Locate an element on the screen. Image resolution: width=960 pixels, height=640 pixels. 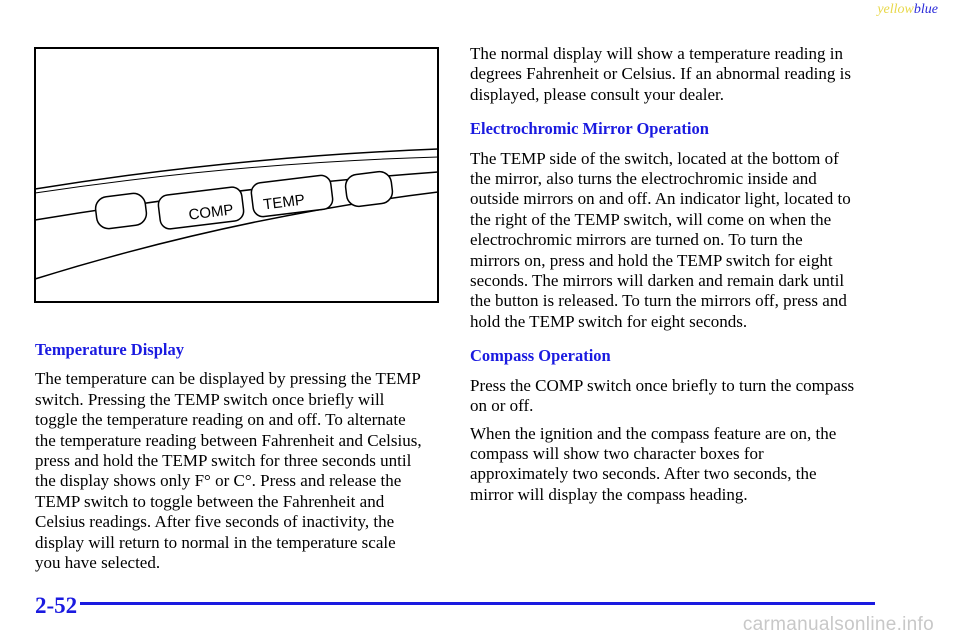
heading: Compass Operation is located at coordinates (540, 356).